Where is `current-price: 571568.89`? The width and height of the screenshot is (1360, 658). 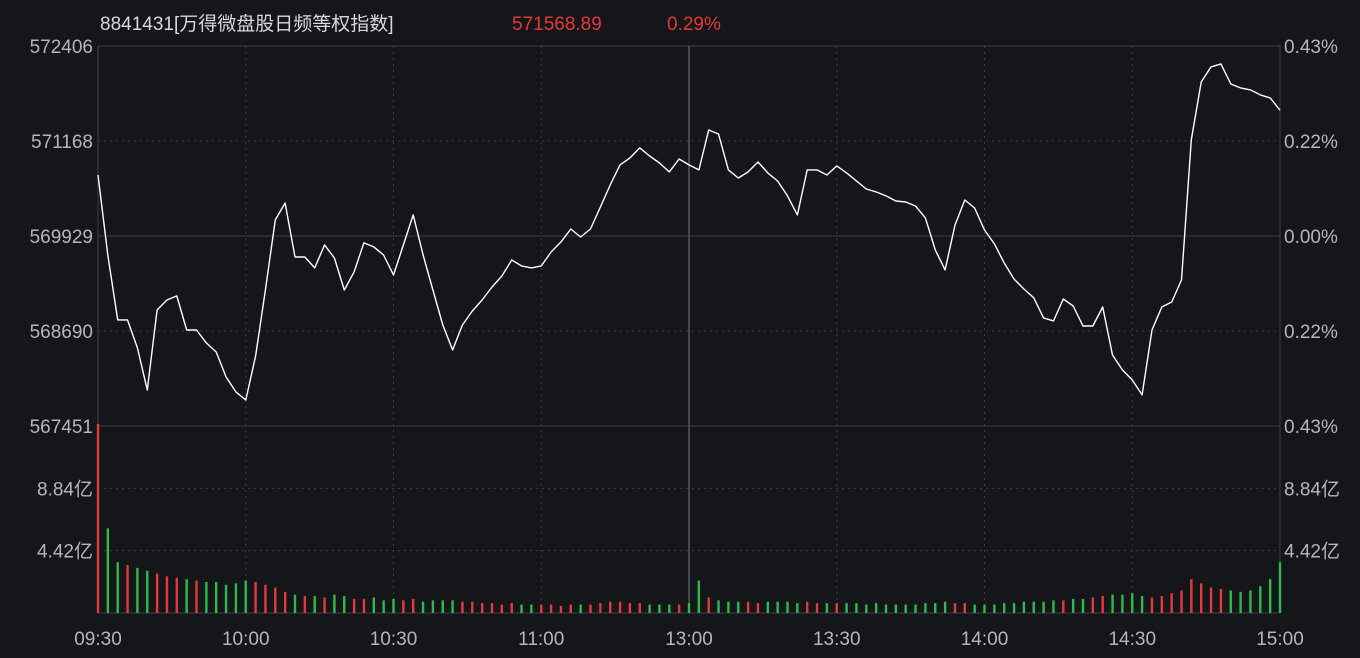 current-price: 571568.89 is located at coordinates (557, 24).